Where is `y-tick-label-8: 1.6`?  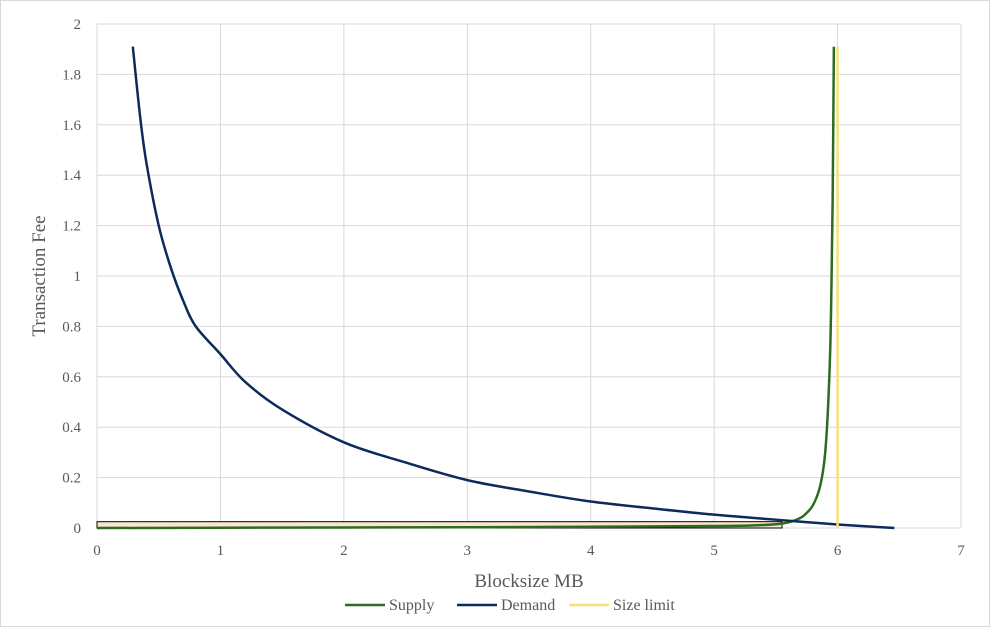
y-tick-label-8: 1.6 is located at coordinates (71, 126).